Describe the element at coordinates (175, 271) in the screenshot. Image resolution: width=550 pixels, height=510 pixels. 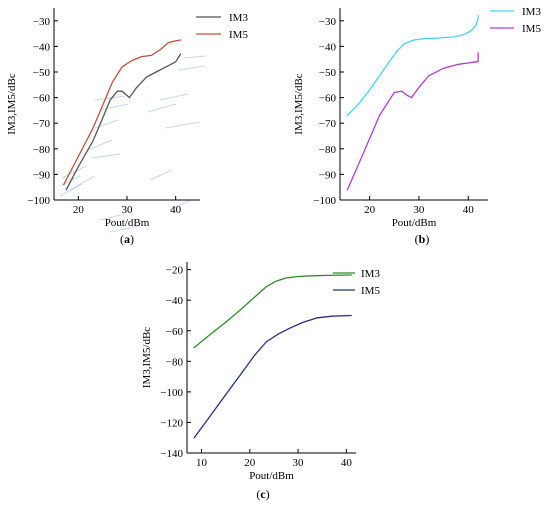
I see `y-tick-label: −20` at that location.